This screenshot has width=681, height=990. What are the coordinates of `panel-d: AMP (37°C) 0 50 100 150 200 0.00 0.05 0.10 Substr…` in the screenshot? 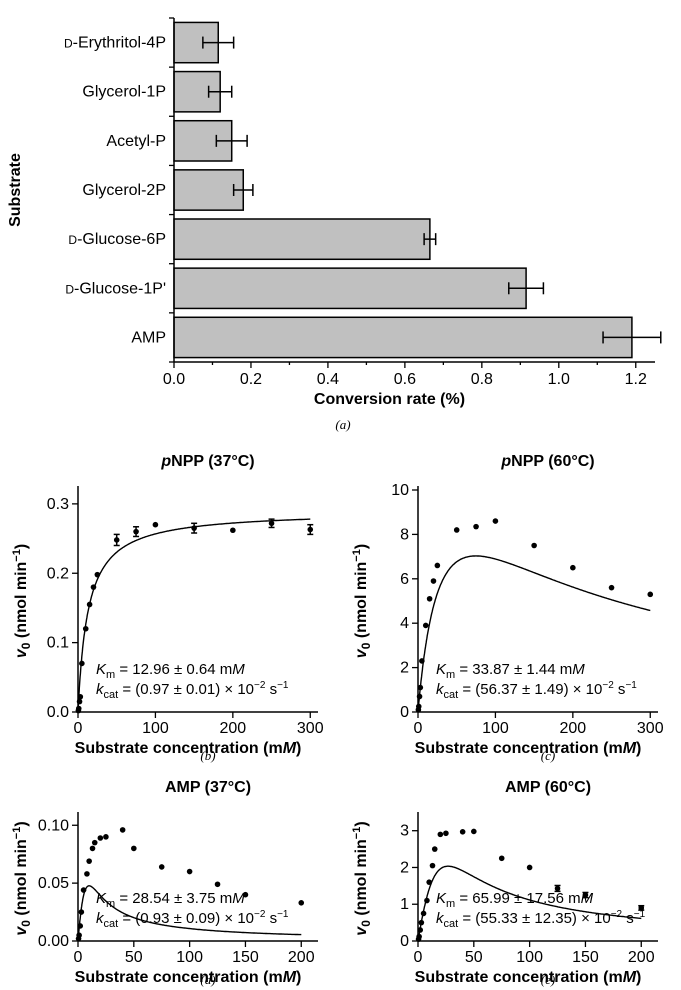 It's located at (164, 883).